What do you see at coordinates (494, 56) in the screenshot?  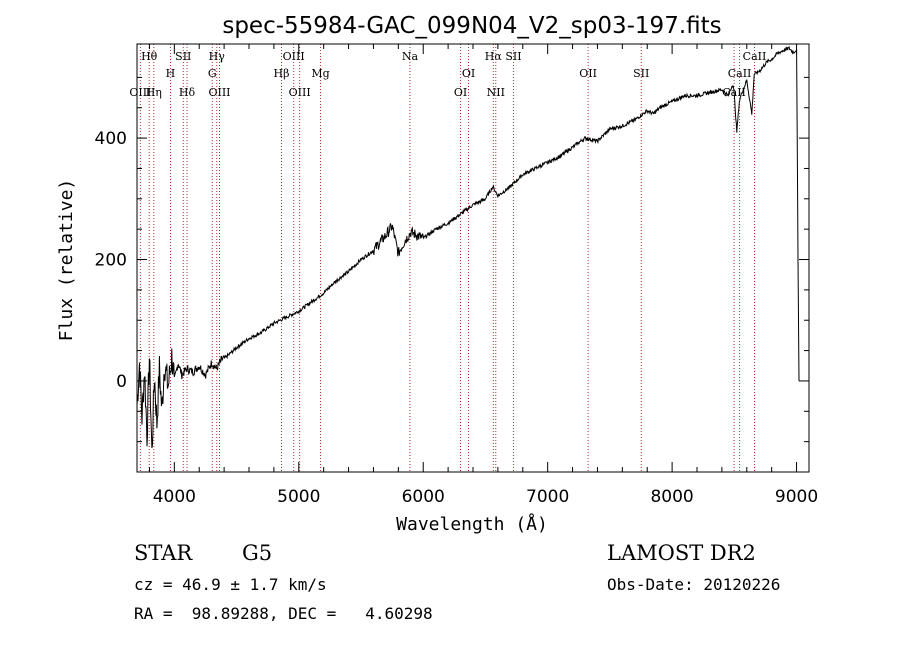 I see `line-label: Hα` at bounding box center [494, 56].